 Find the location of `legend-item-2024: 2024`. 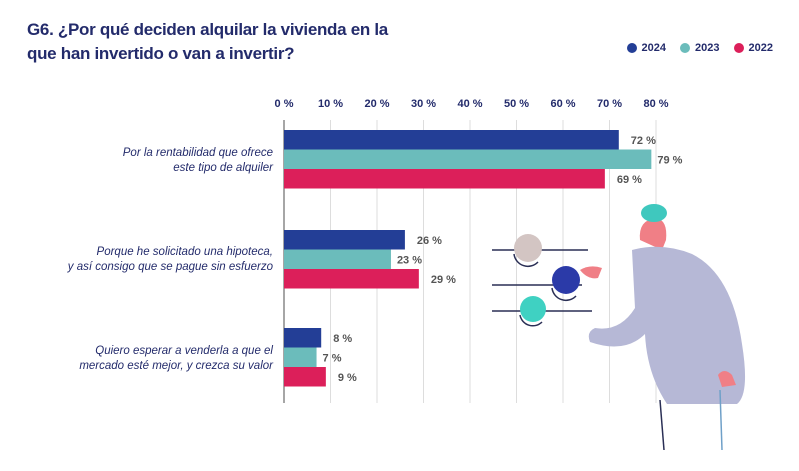

legend-item-2024: 2024 is located at coordinates (646, 48).